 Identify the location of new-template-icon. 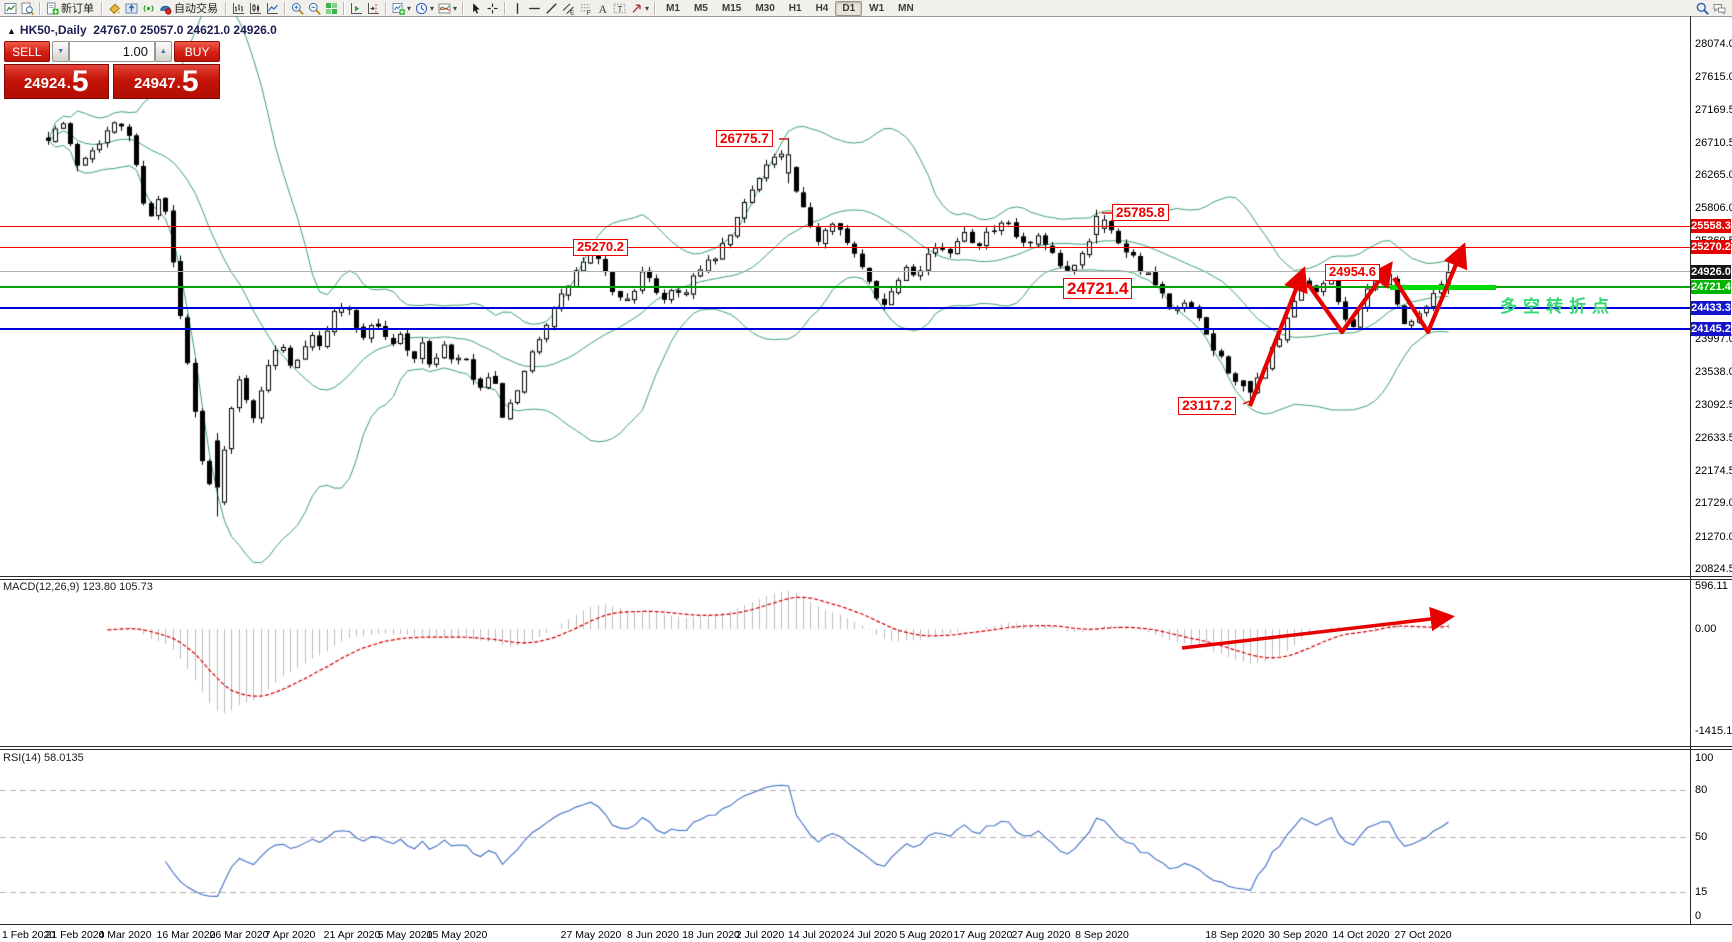
(398, 8).